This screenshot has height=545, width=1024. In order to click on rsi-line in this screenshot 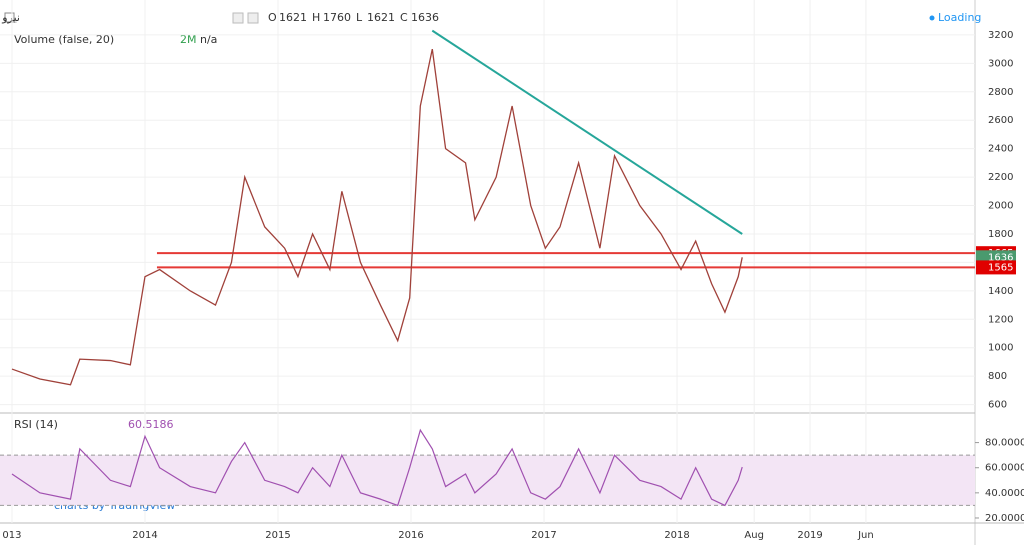, I will do `click(377, 467)`.